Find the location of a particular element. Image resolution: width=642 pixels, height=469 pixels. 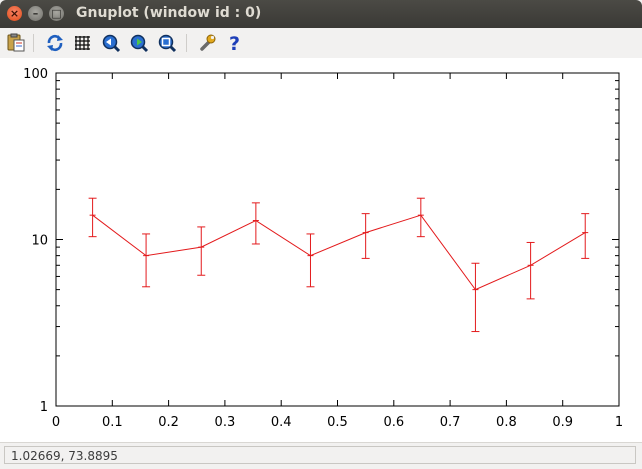

x-tick-label: 0.6 is located at coordinates (393, 422).